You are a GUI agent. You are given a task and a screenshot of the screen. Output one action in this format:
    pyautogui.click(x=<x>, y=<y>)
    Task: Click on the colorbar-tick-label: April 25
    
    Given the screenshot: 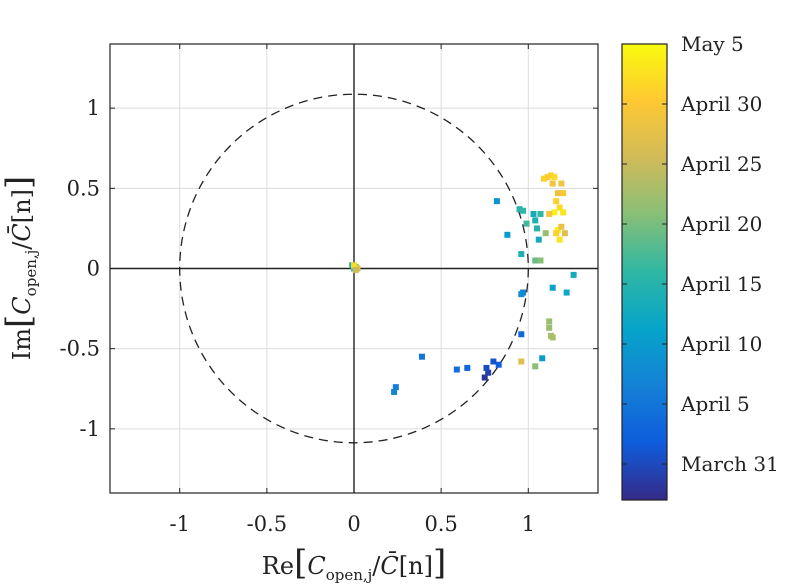 What is the action you would take?
    pyautogui.click(x=721, y=164)
    